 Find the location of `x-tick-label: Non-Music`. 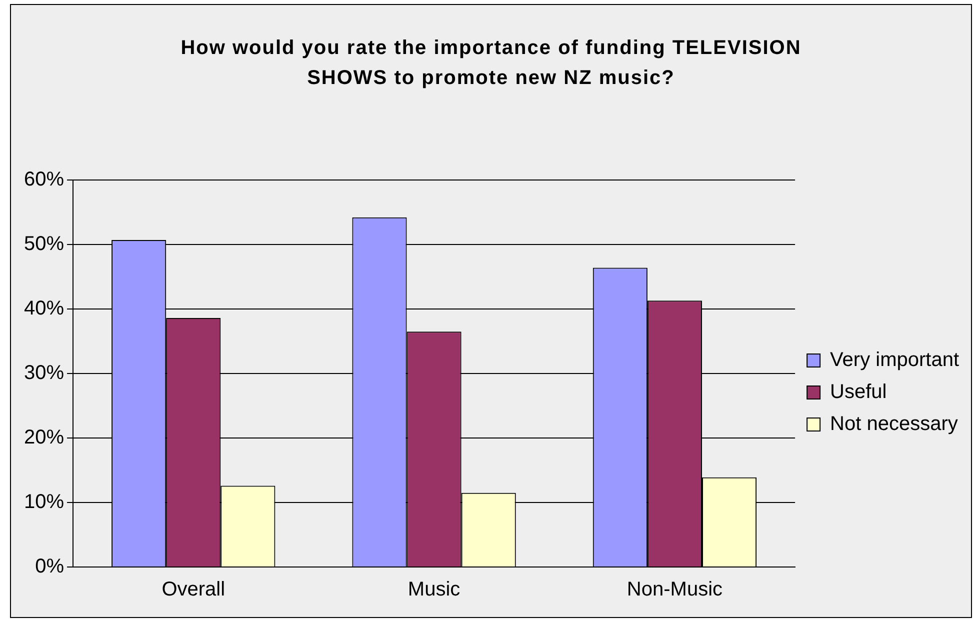

x-tick-label: Non-Music is located at coordinates (674, 589).